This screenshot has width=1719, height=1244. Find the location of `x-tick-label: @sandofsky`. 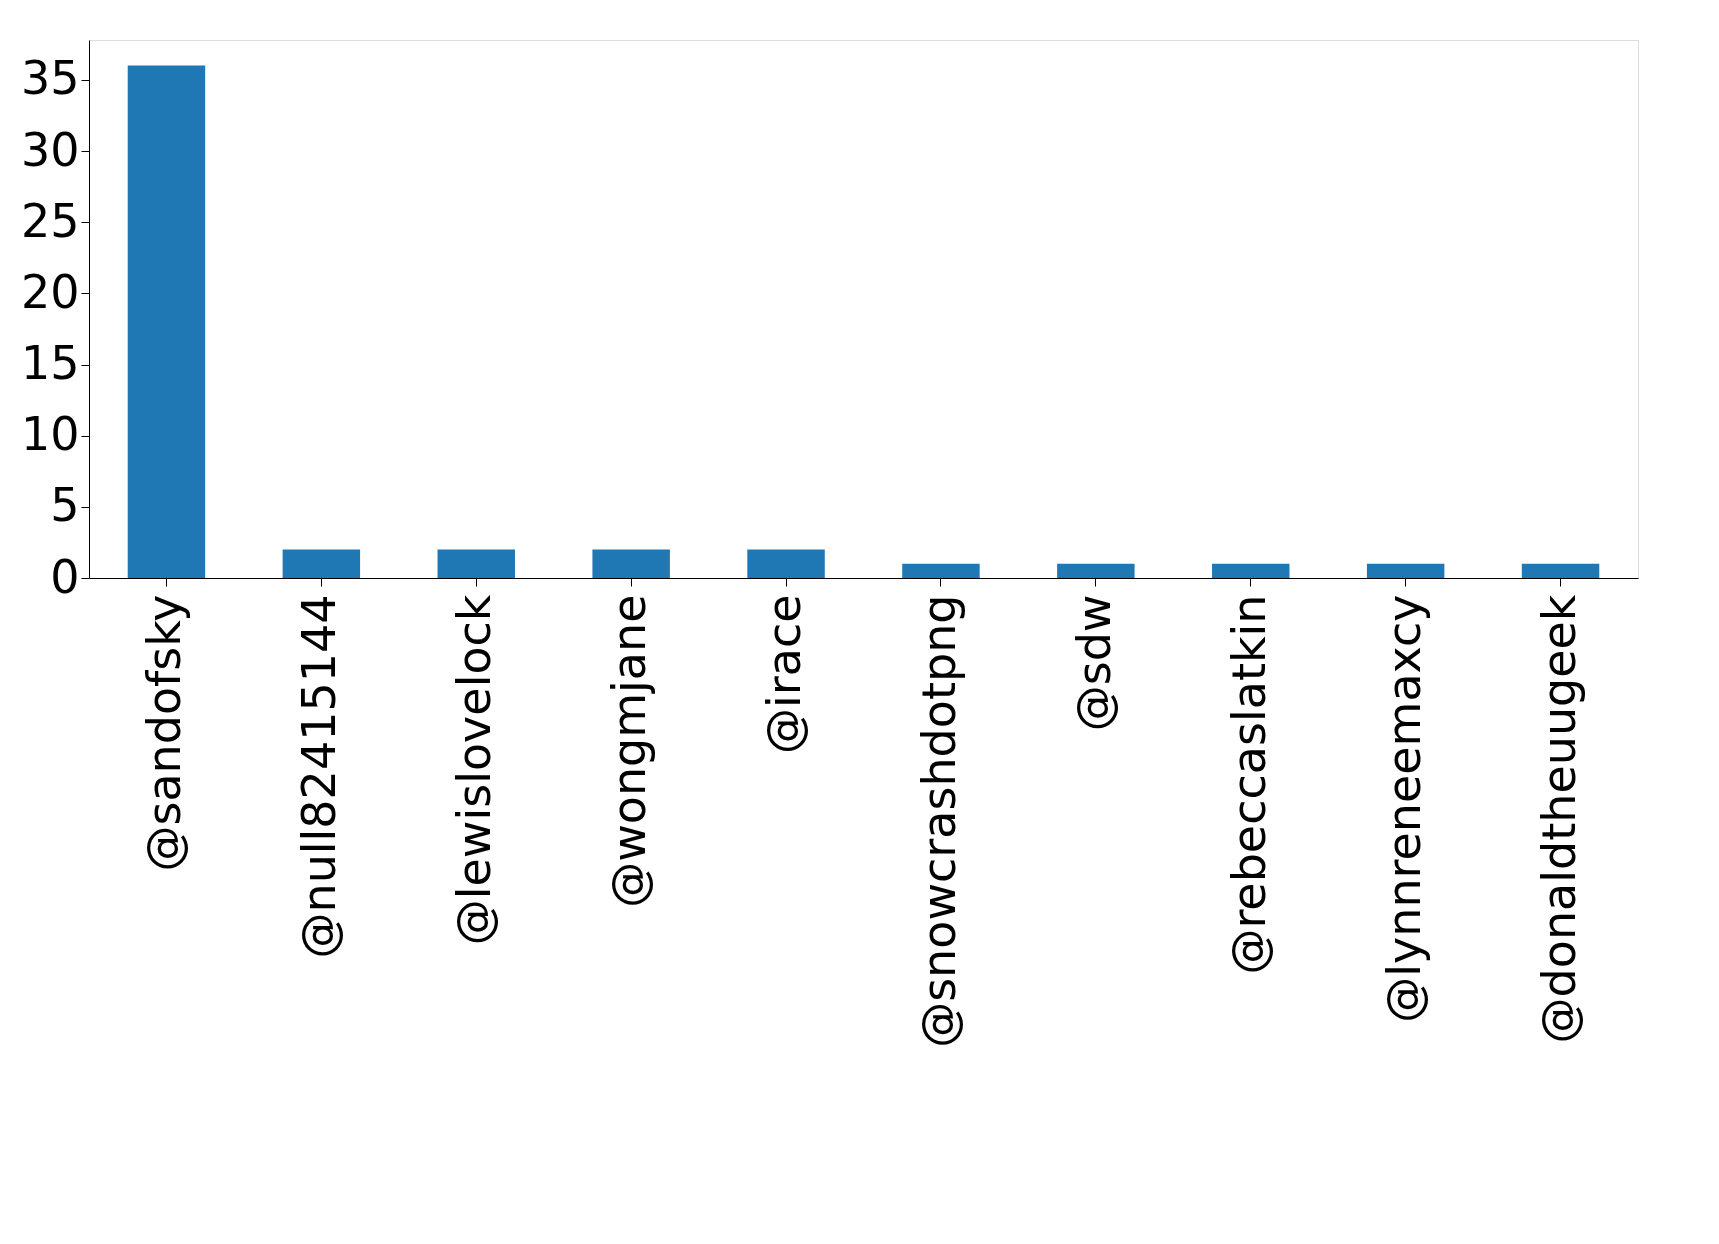

x-tick-label: @sandofsky is located at coordinates (164, 733).